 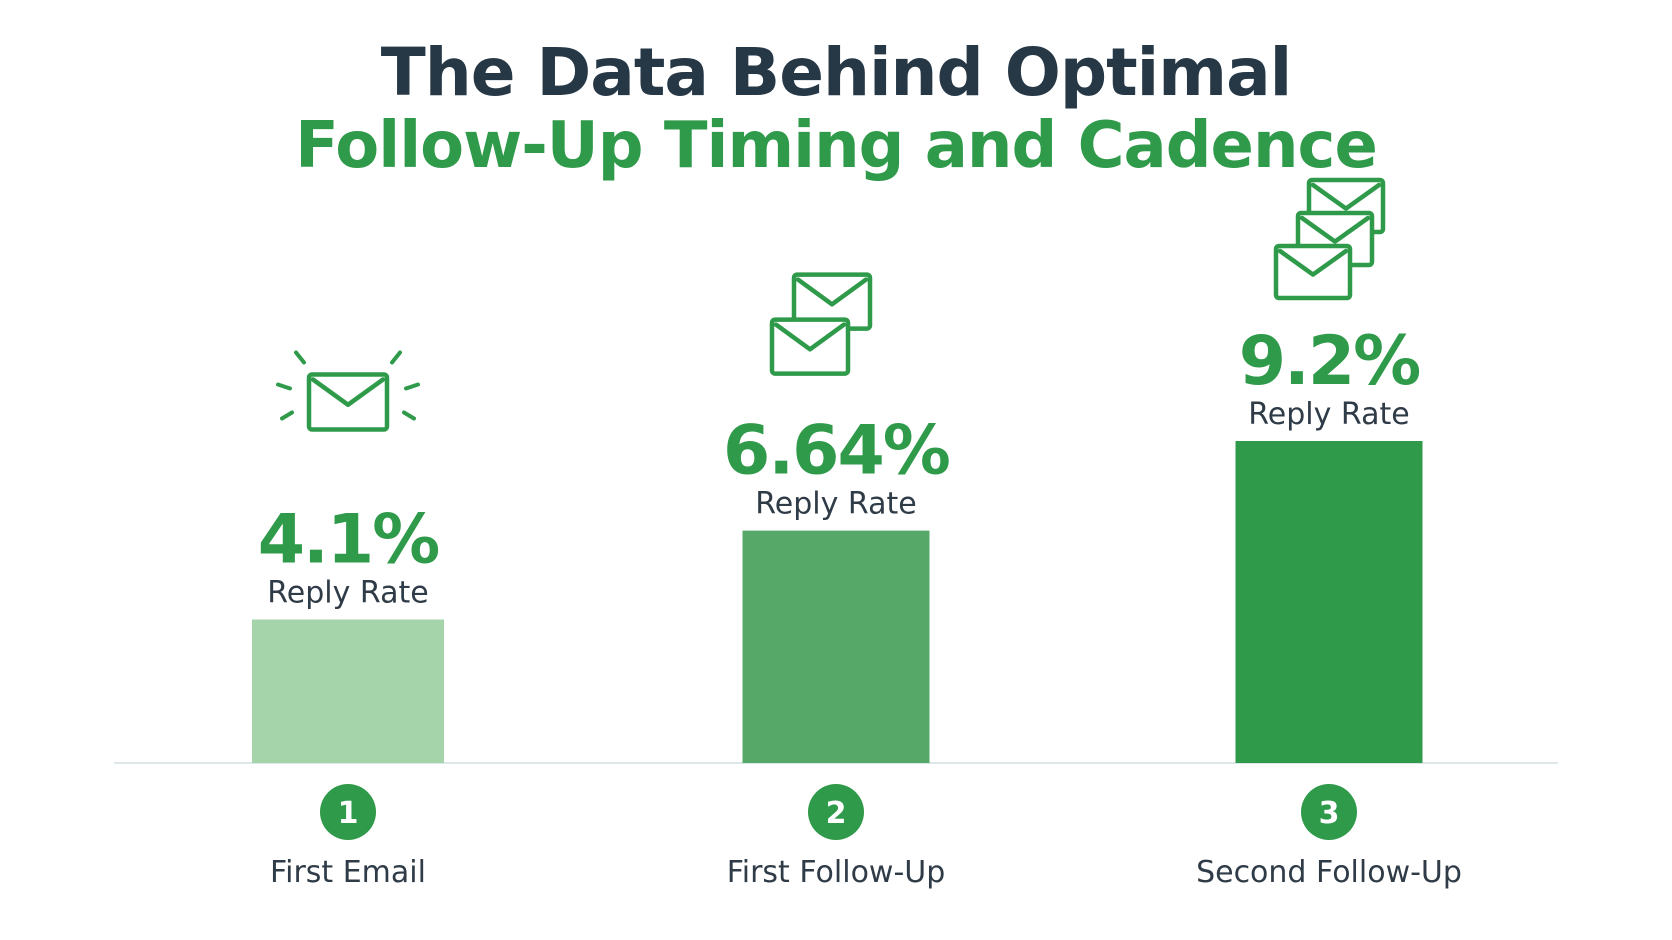 I want to click on step-number-1: 1, so click(x=348, y=813).